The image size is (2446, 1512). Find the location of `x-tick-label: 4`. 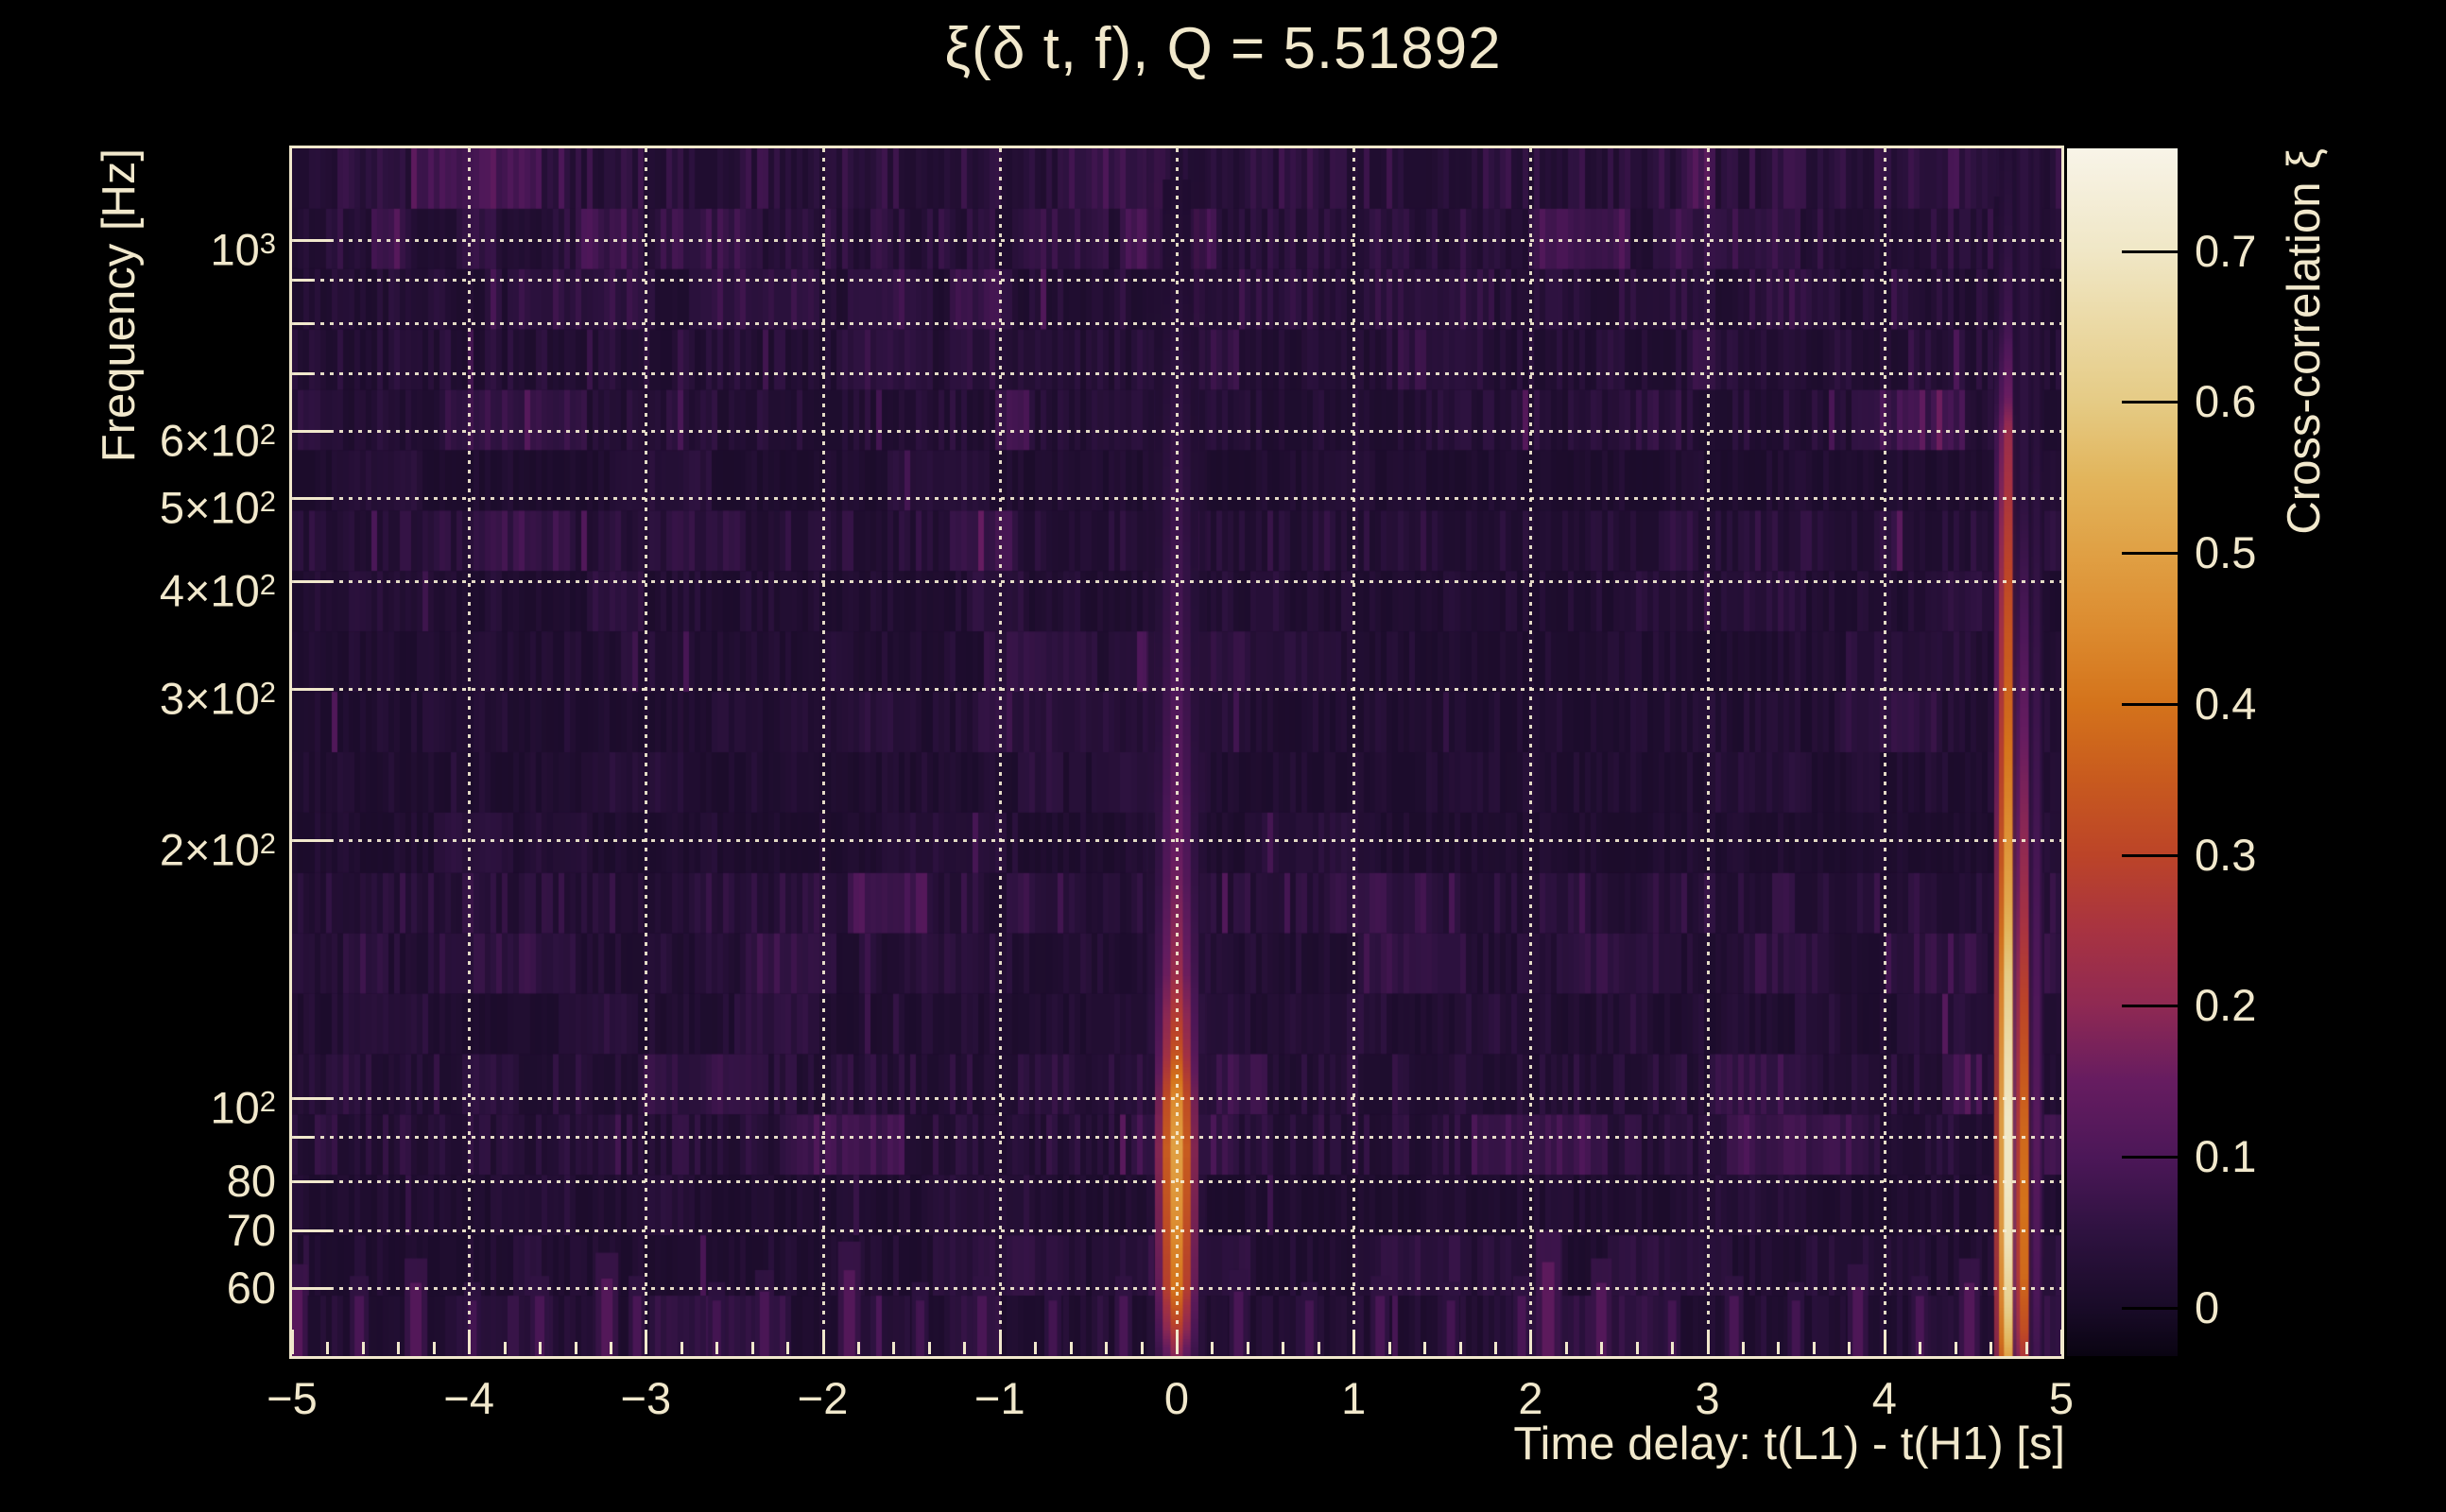

x-tick-label: 4 is located at coordinates (1884, 1398).